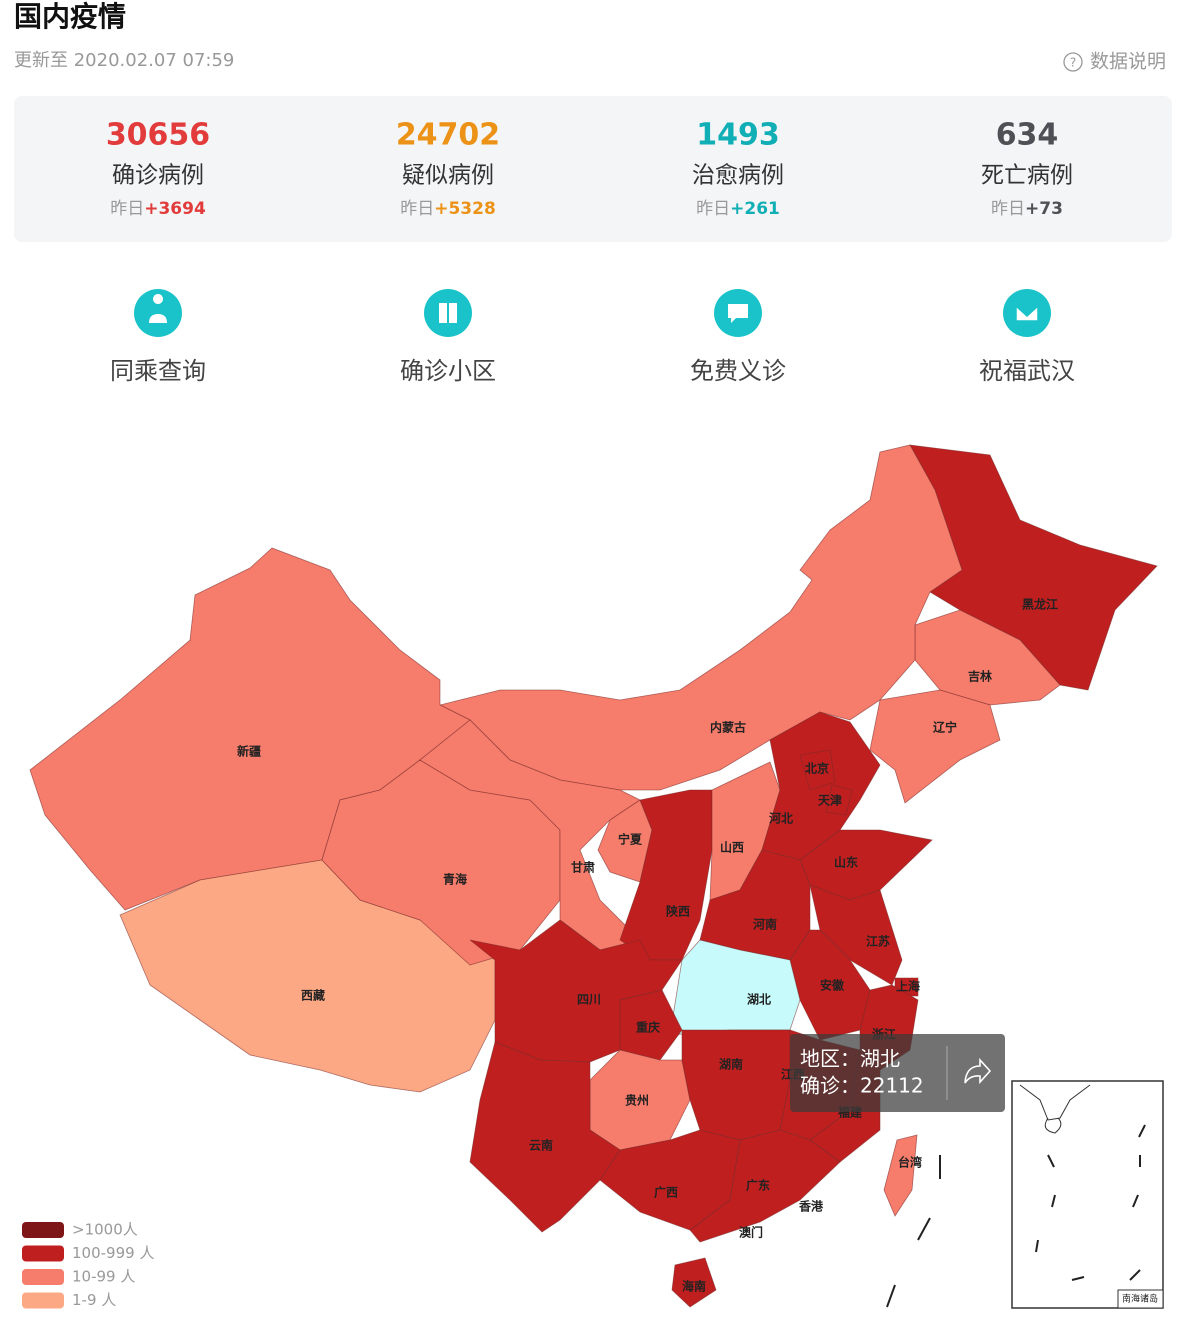 The height and width of the screenshot is (1337, 1193). I want to click on province-label: 海南, so click(694, 1286).